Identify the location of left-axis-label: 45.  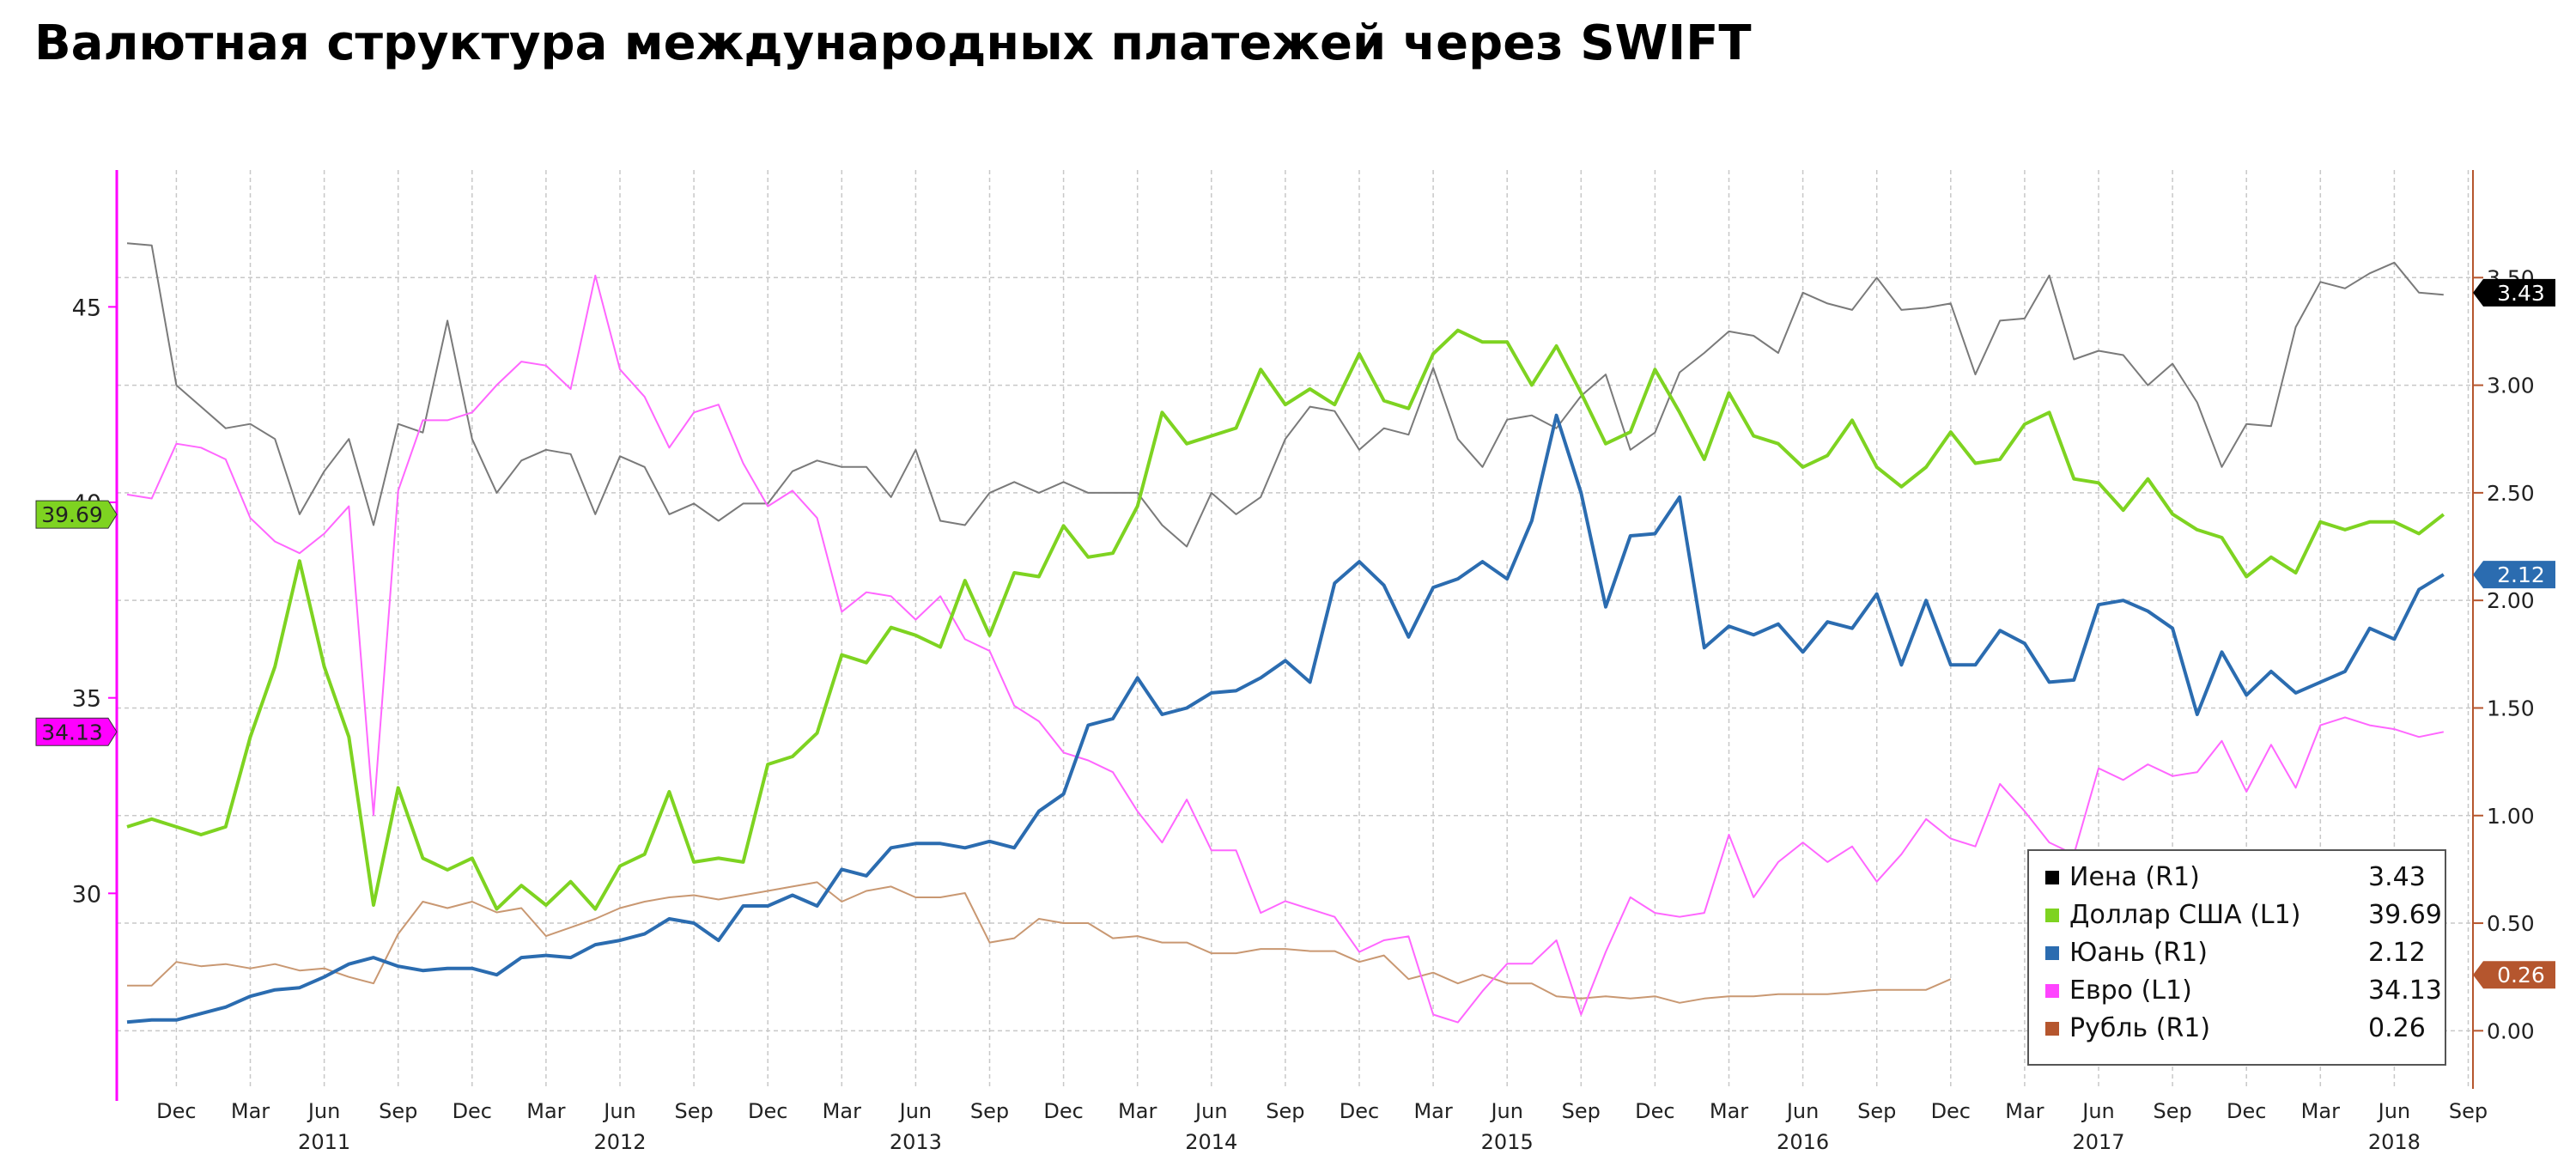
(86, 308).